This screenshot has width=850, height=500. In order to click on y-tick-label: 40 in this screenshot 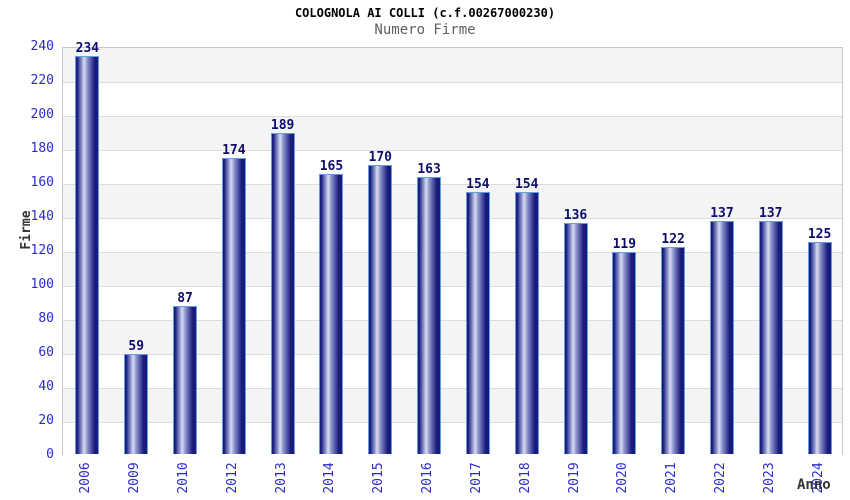, I will do `click(46, 386)`.